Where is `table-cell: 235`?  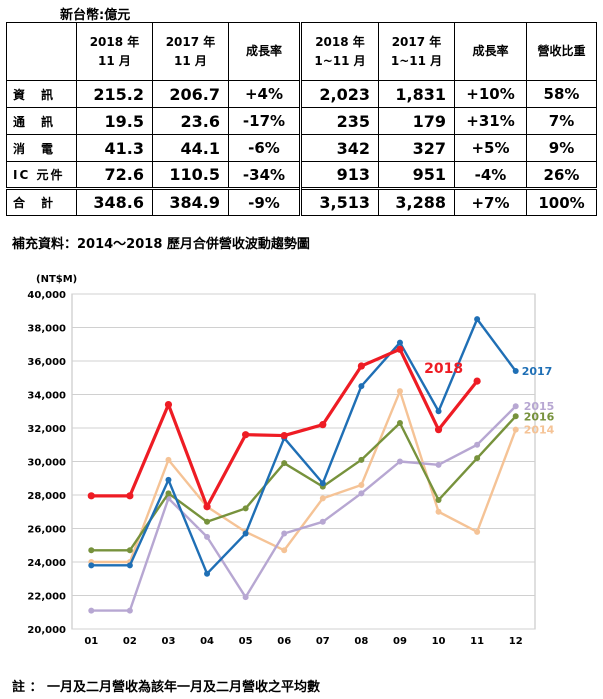
table-cell: 235 is located at coordinates (339, 121).